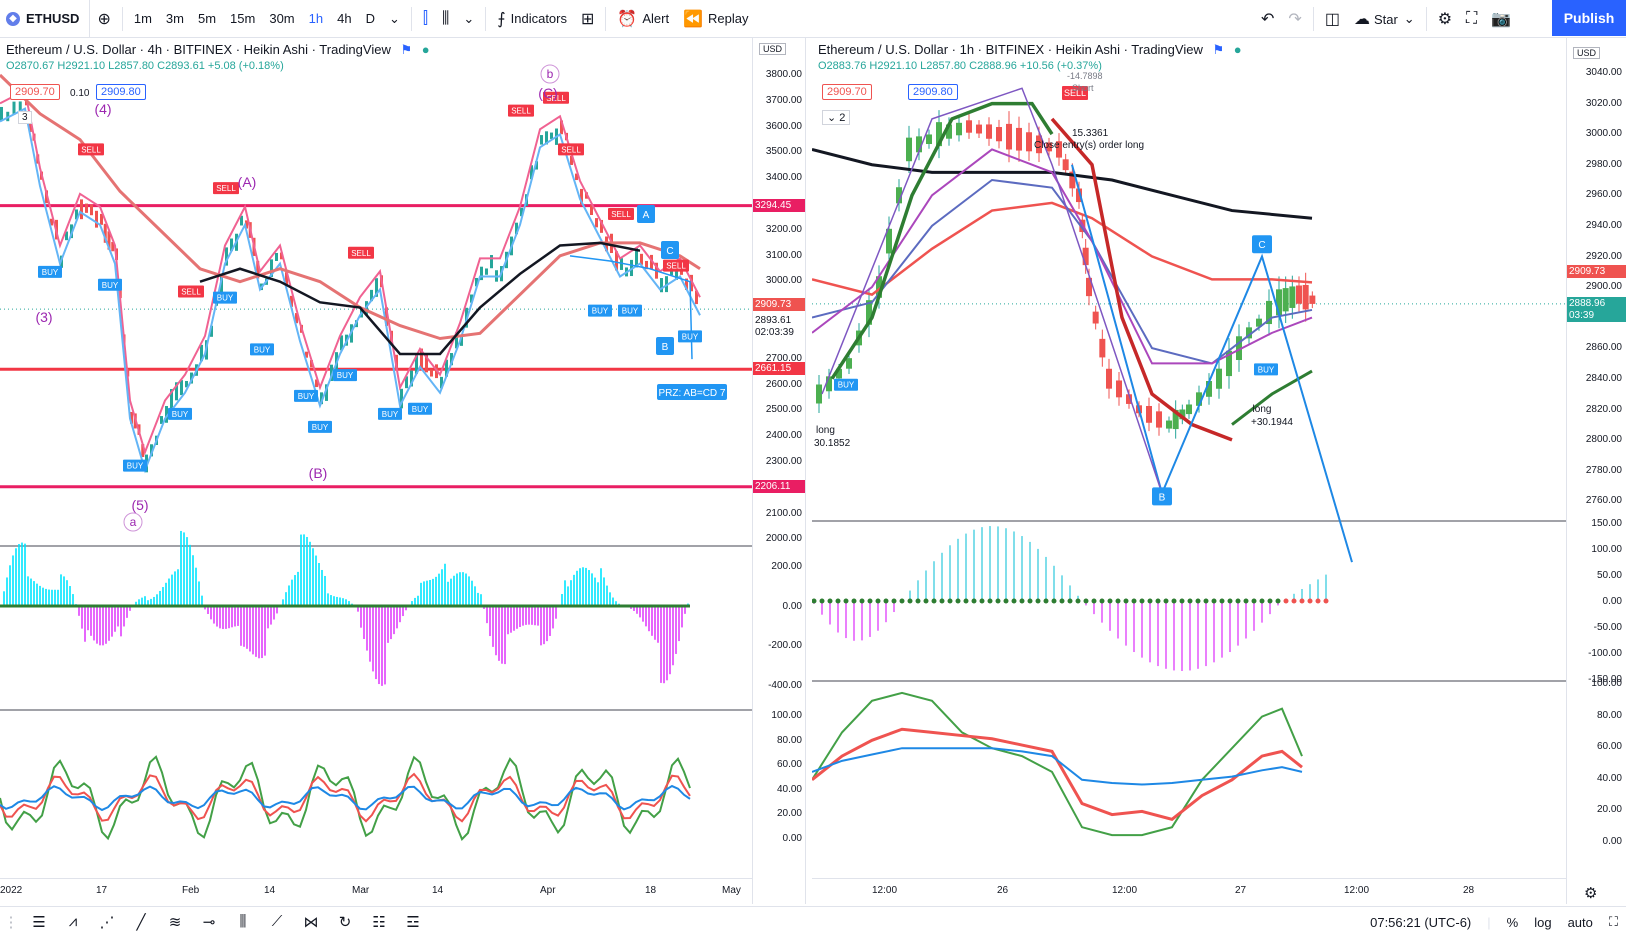 The image size is (1626, 936). What do you see at coordinates (39, 922) in the screenshot?
I see `trendline-tool-icon: ☰` at bounding box center [39, 922].